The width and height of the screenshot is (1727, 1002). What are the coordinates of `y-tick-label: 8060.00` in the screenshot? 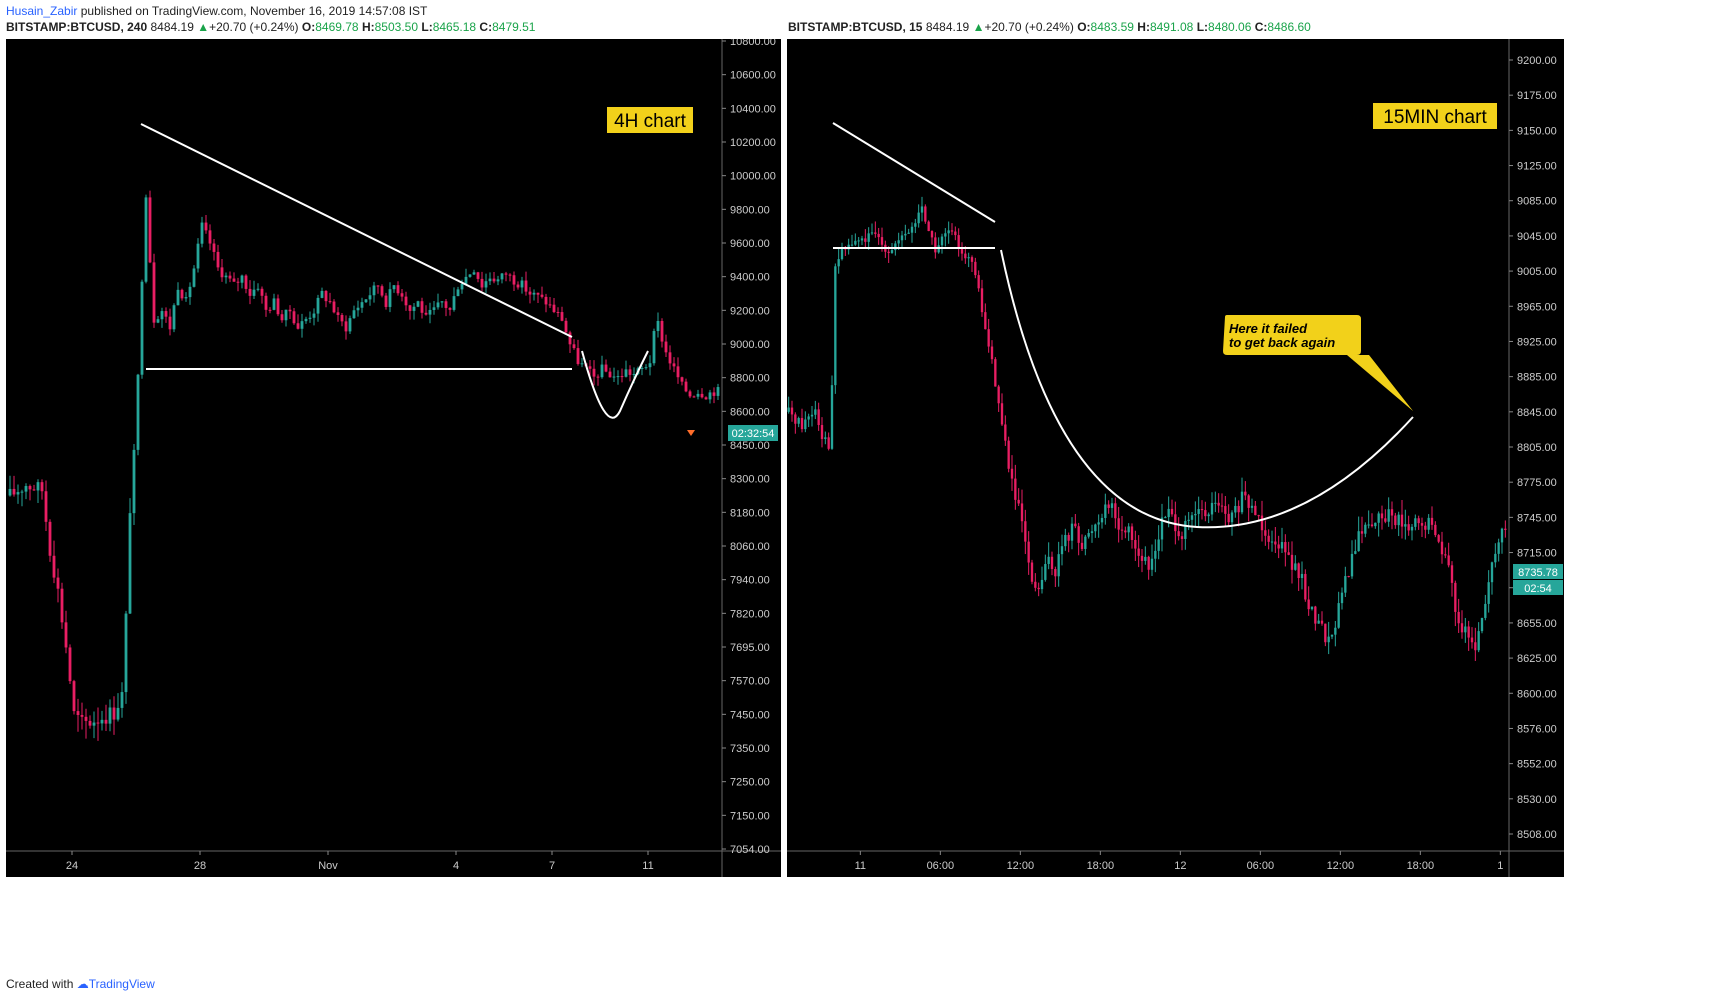 It's located at (750, 547).